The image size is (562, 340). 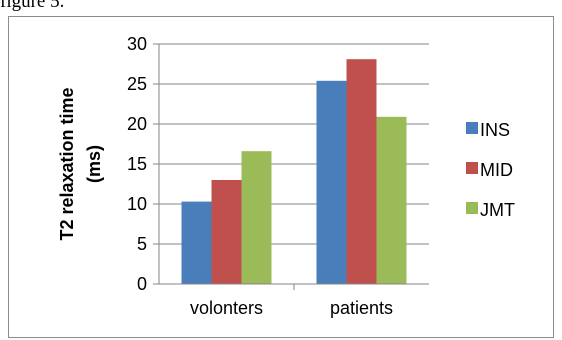 I want to click on y-tick-label: 10, so click(x=137, y=204).